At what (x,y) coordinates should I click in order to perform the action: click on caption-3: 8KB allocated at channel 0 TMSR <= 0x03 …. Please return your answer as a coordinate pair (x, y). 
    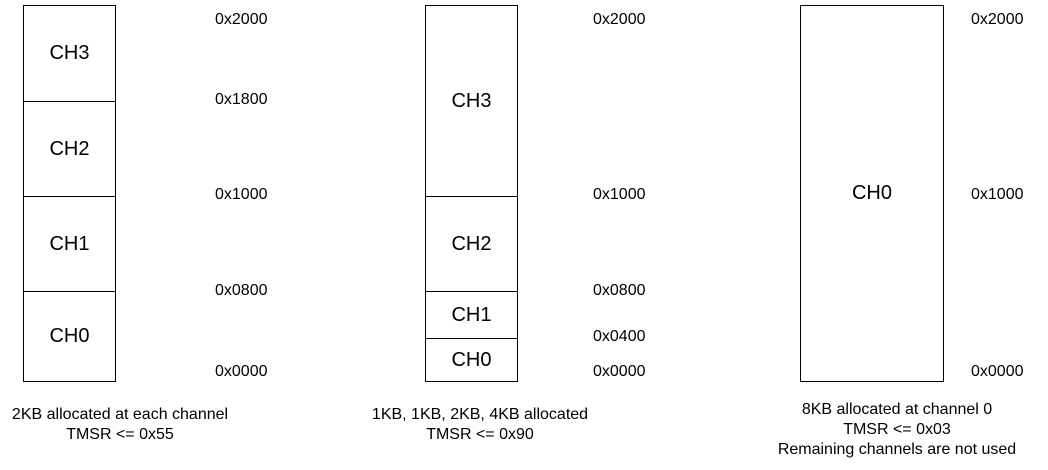
    Looking at the image, I should click on (897, 430).